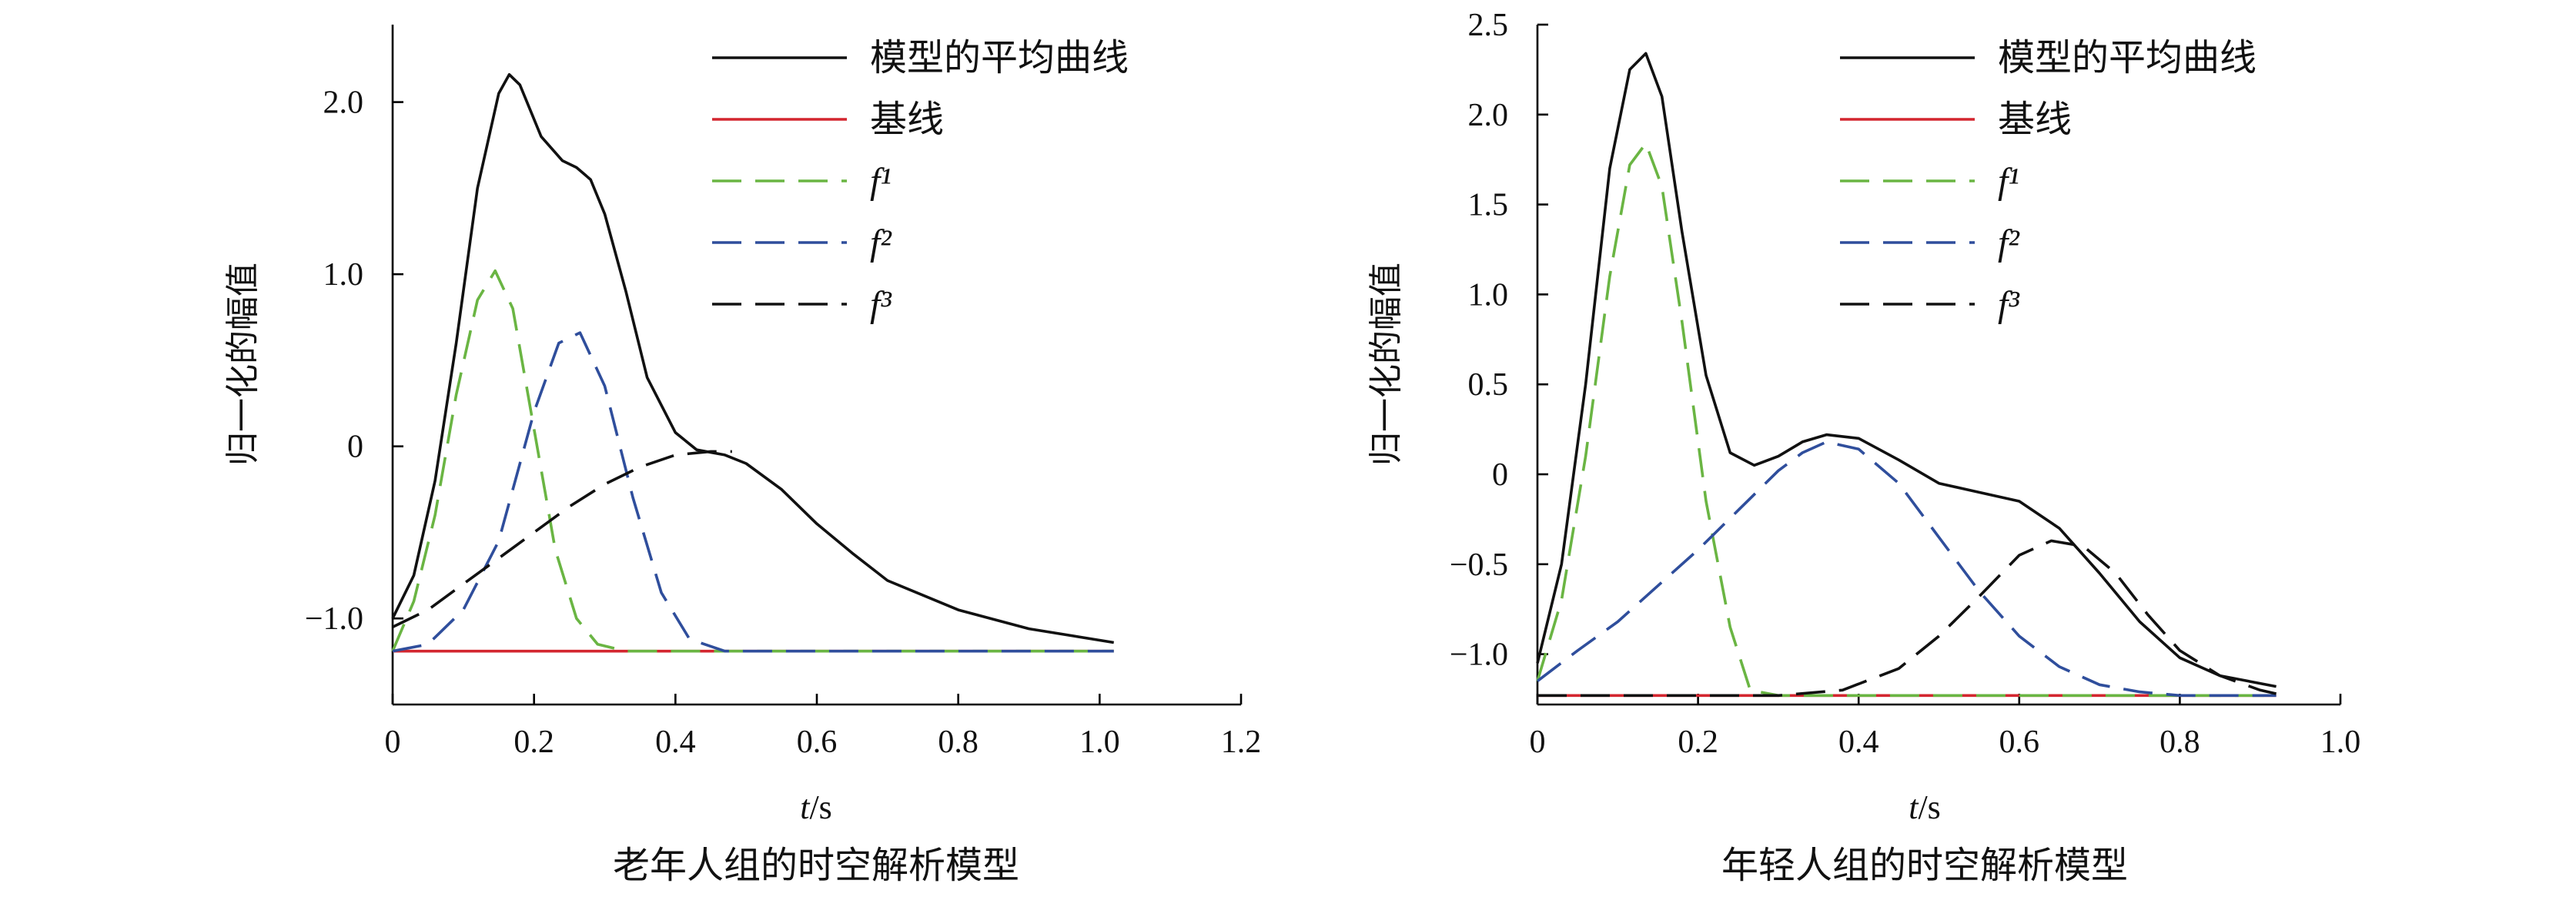  What do you see at coordinates (1489, 25) in the screenshot?
I see `y-tick-label: 2.5` at bounding box center [1489, 25].